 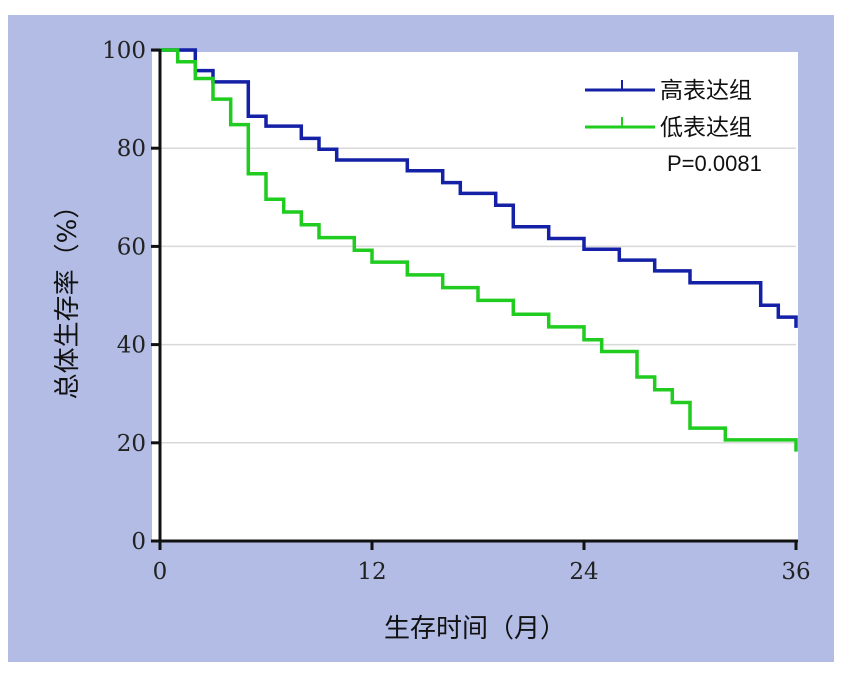 I want to click on y-tick-label-0: 0, so click(x=138, y=542).